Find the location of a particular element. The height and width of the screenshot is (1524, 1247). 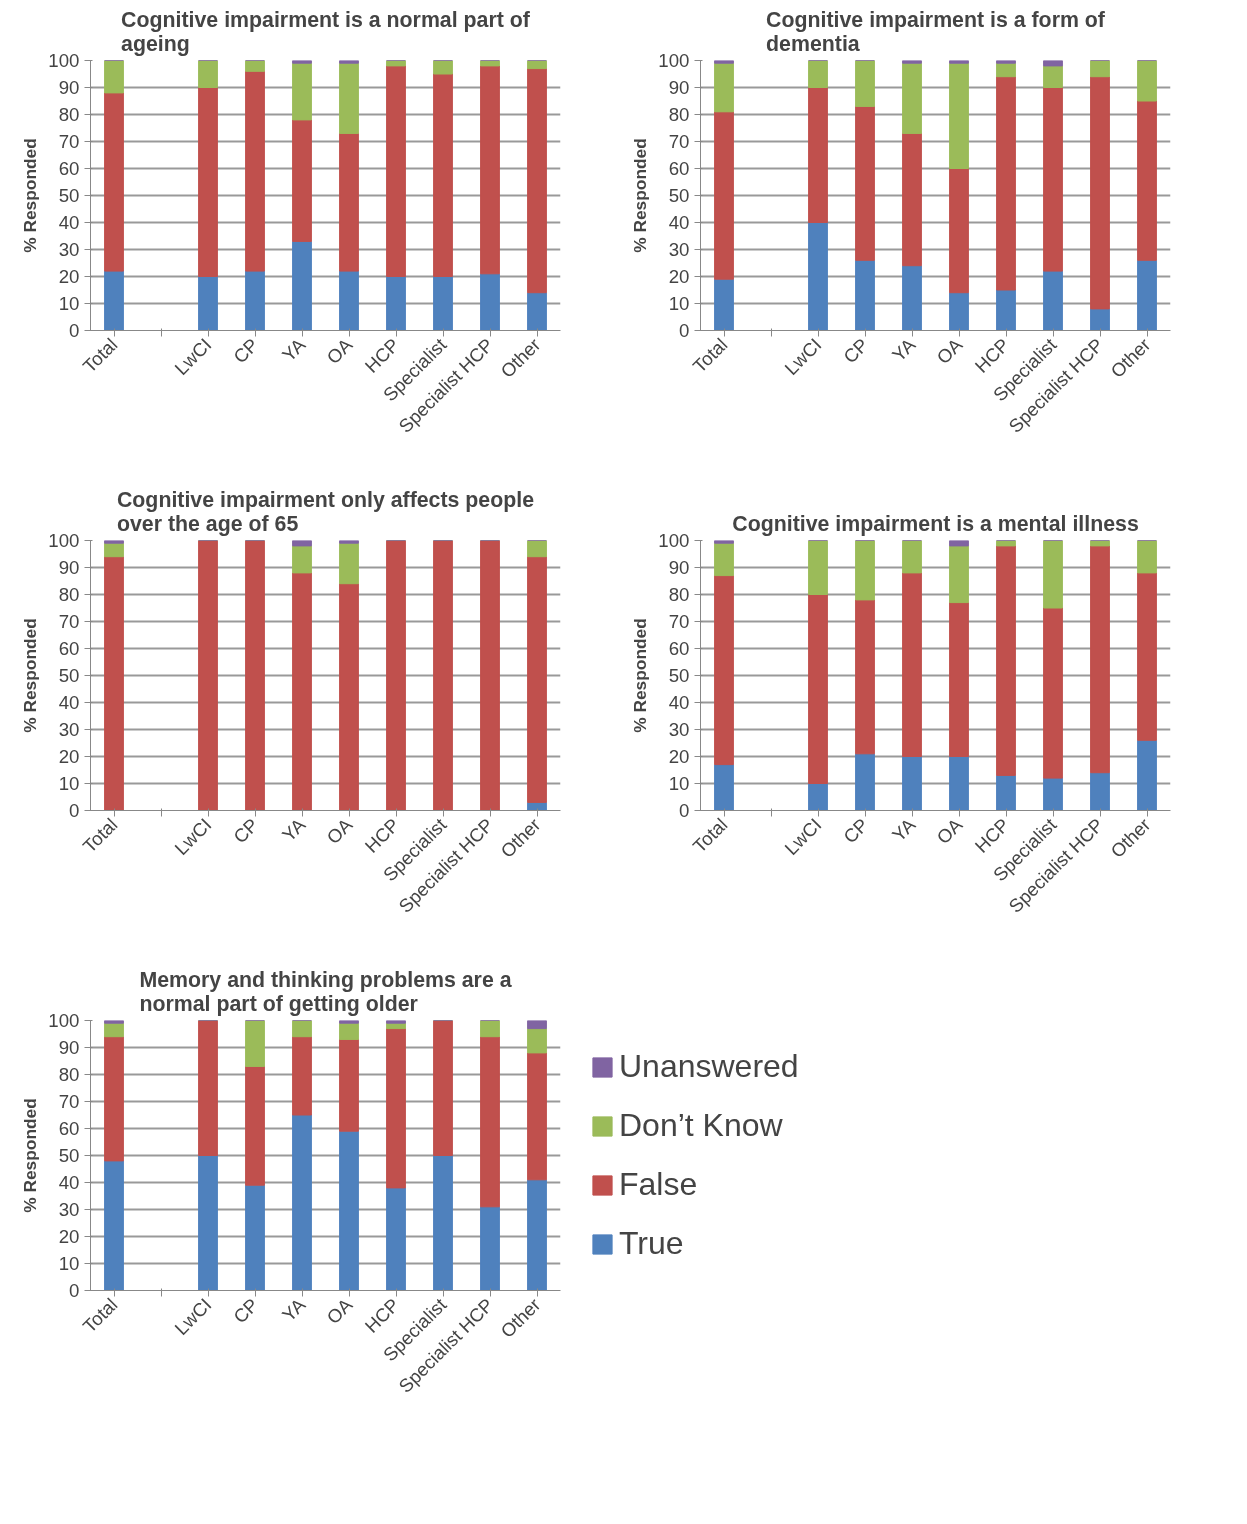

chart-title: Cognitive impairment only affects people over the age of 65 is located at coordinates (325, 511).